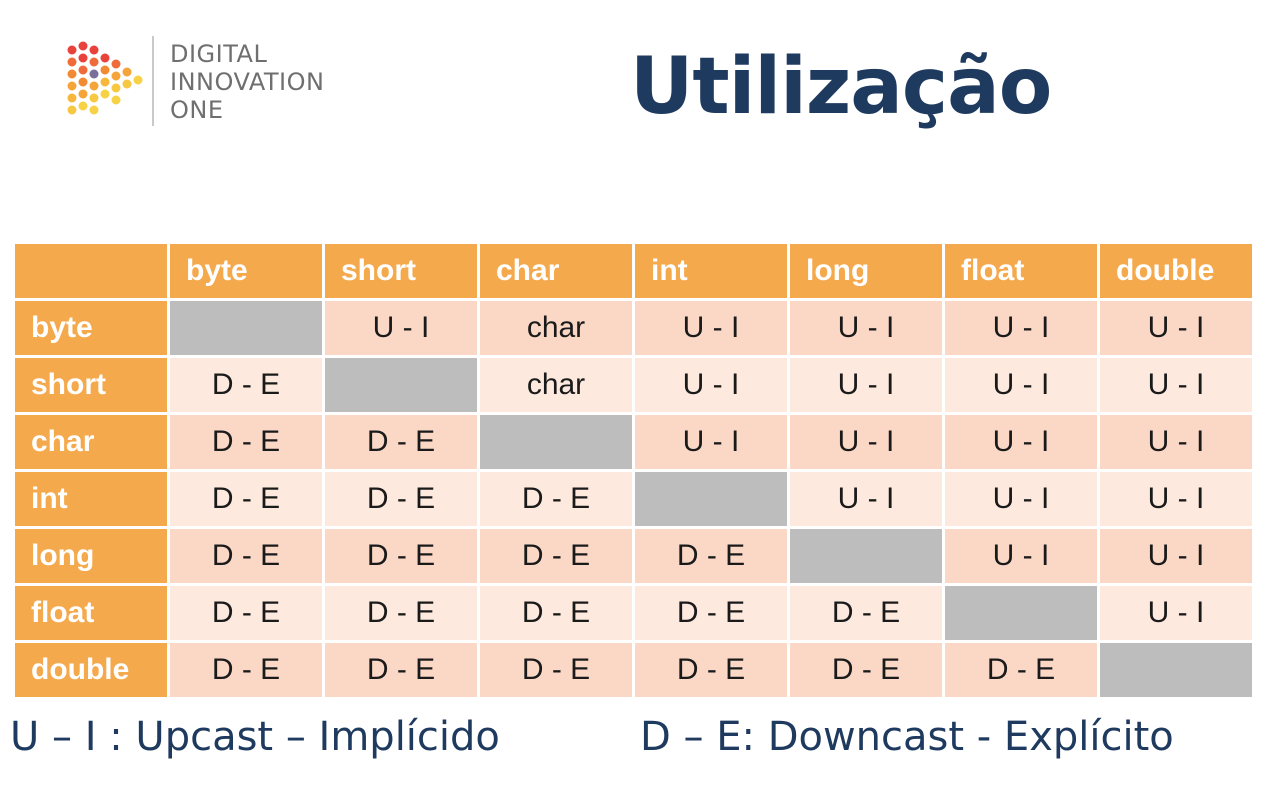  What do you see at coordinates (633, 499) in the screenshot?
I see `table-row: int D - E D - E D - E U - I U - I U - I` at bounding box center [633, 499].